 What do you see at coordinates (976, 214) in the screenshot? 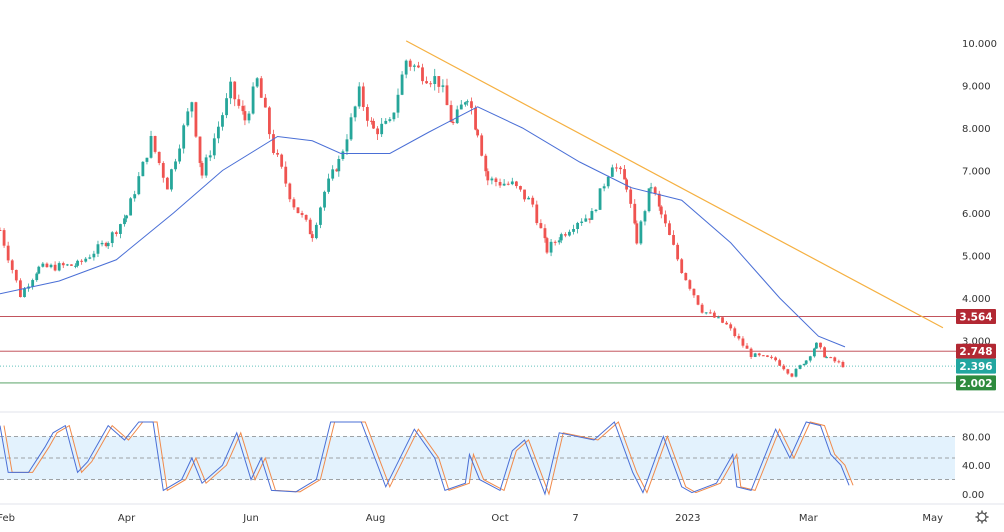
I see `price-tick-label: 6.000` at bounding box center [976, 214].